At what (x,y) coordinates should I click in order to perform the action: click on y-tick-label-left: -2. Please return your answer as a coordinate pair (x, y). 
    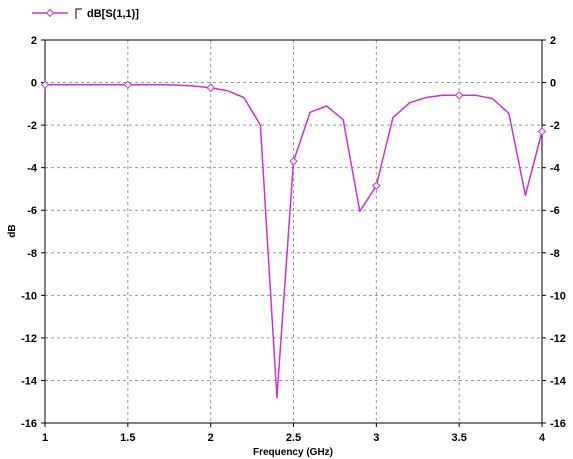
    Looking at the image, I should click on (32, 126).